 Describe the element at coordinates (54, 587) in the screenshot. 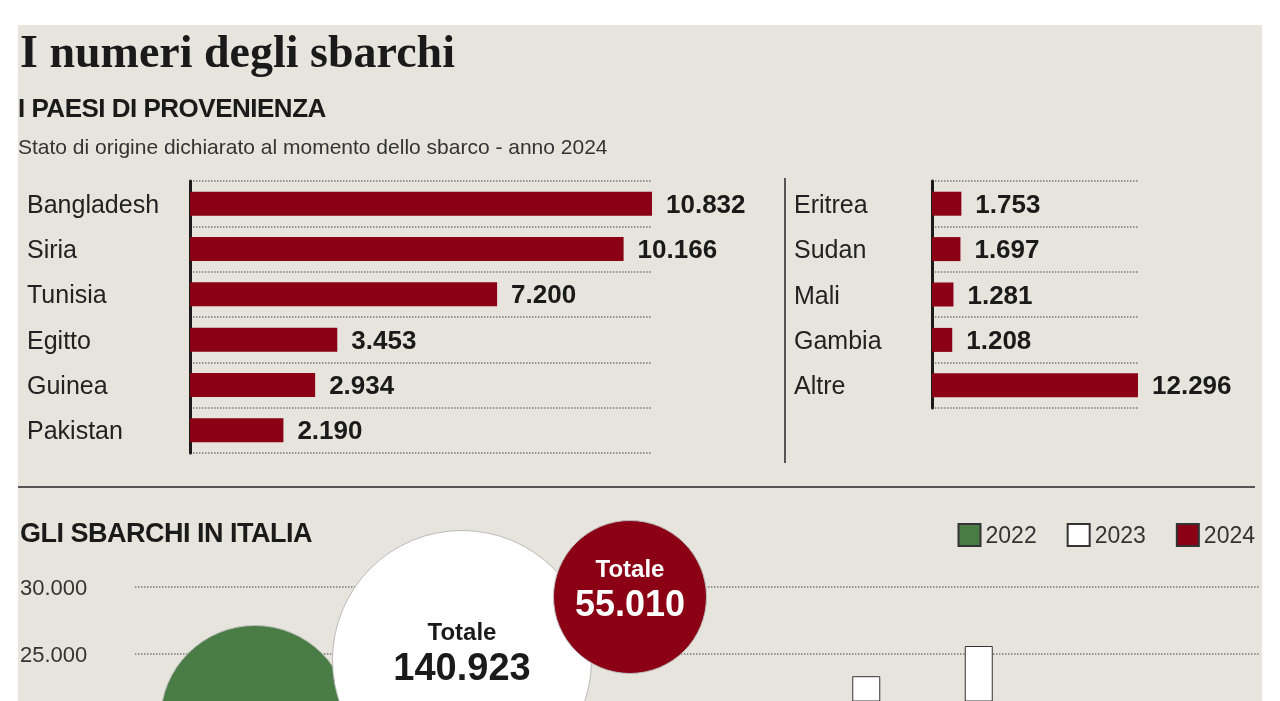

I see `y-tick-label: 30.000` at that location.